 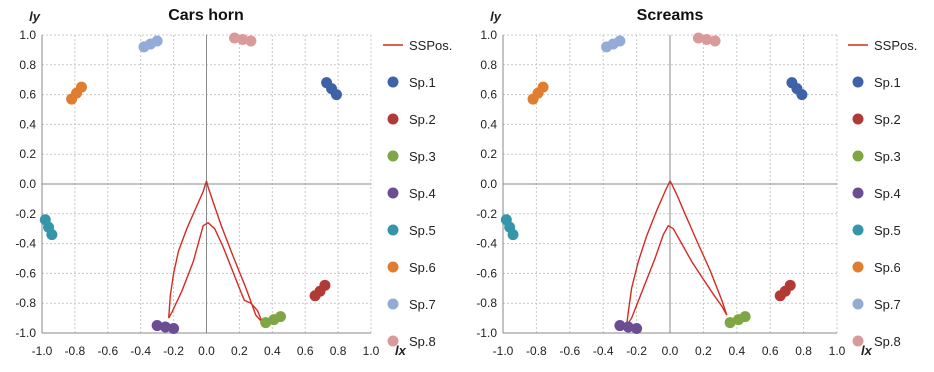 I want to click on series-sp3, so click(x=273, y=320).